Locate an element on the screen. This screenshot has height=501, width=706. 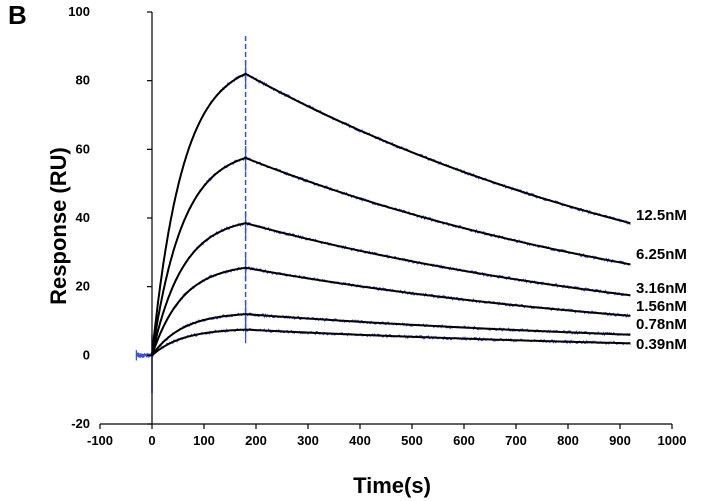
x-tick-label: -100 is located at coordinates (100, 440).